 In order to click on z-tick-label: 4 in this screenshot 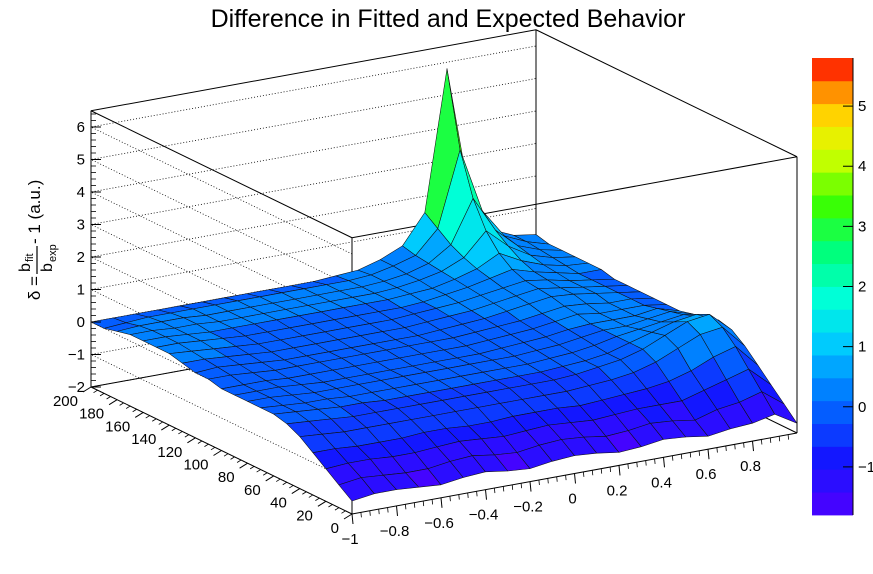, I will do `click(81, 192)`.